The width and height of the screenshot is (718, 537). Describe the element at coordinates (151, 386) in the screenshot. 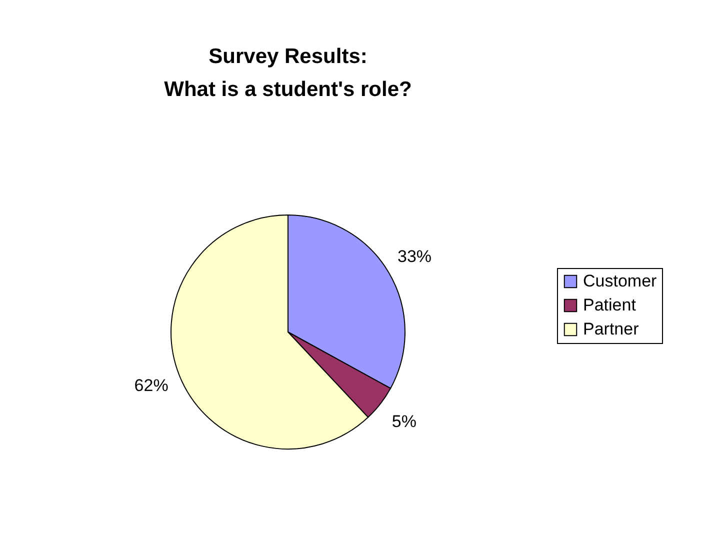

I see `data-label: 62%` at that location.